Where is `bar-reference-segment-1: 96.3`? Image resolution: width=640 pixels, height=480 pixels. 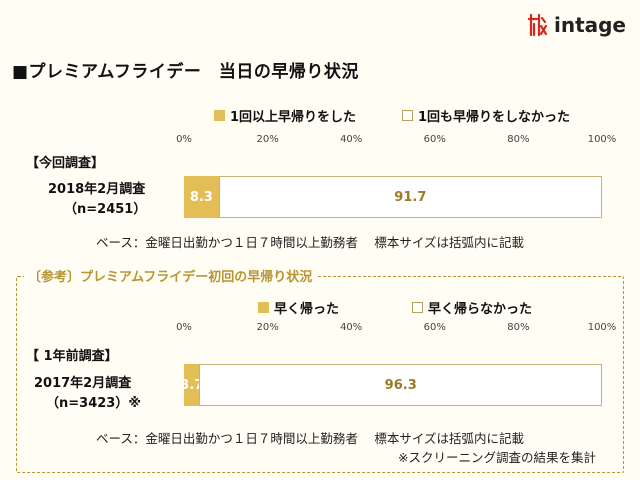 bar-reference-segment-1: 96.3 is located at coordinates (400, 385).